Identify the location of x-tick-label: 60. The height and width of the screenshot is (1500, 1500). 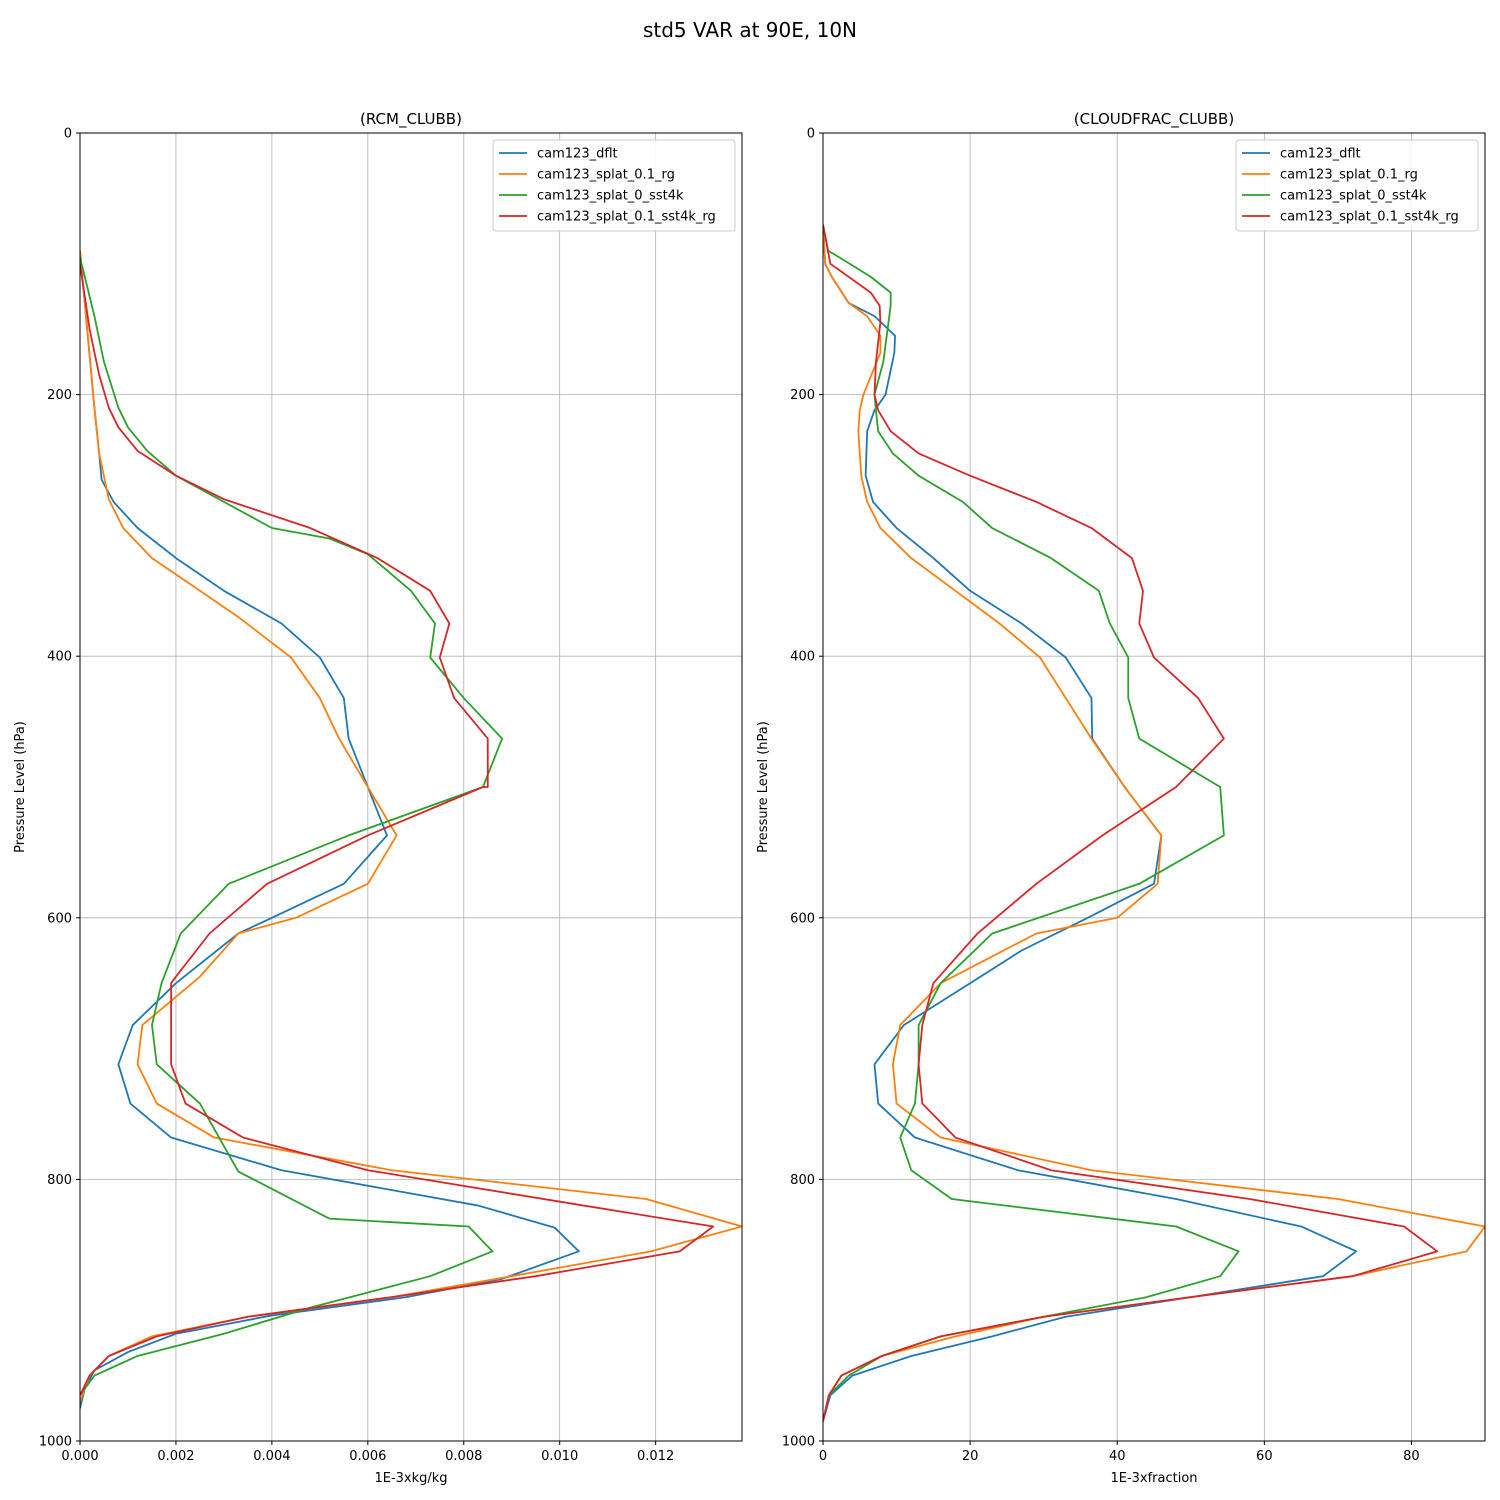
(1264, 1456).